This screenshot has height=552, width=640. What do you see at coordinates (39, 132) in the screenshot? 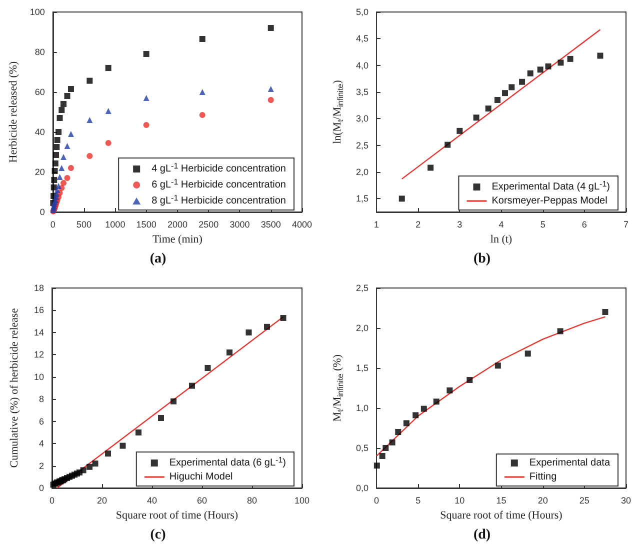
I see `y-tick-label: 40` at bounding box center [39, 132].